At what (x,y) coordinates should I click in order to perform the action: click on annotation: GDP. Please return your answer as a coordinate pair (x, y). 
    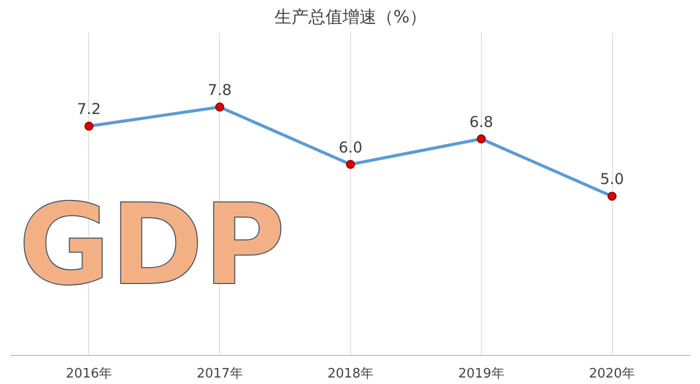
    Looking at the image, I should click on (152, 245).